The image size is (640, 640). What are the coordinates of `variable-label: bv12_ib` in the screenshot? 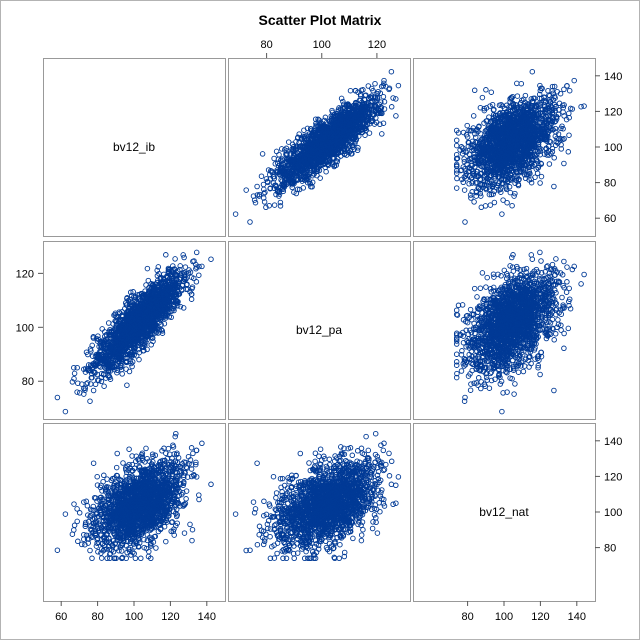 It's located at (134, 147).